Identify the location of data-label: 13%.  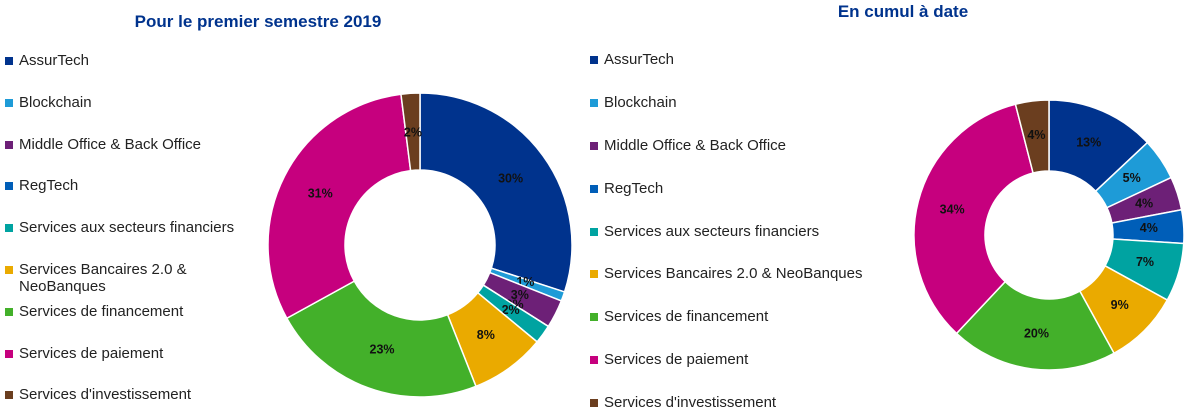
(1088, 143).